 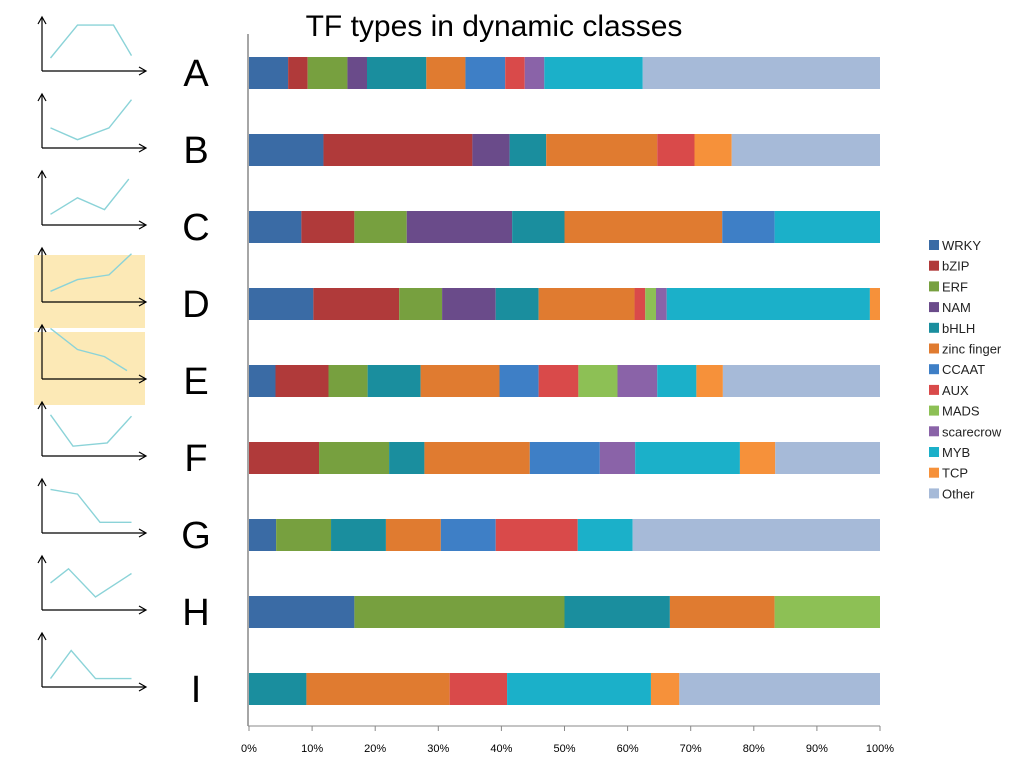 I want to click on legend-item-nam: NAM, so click(x=950, y=307).